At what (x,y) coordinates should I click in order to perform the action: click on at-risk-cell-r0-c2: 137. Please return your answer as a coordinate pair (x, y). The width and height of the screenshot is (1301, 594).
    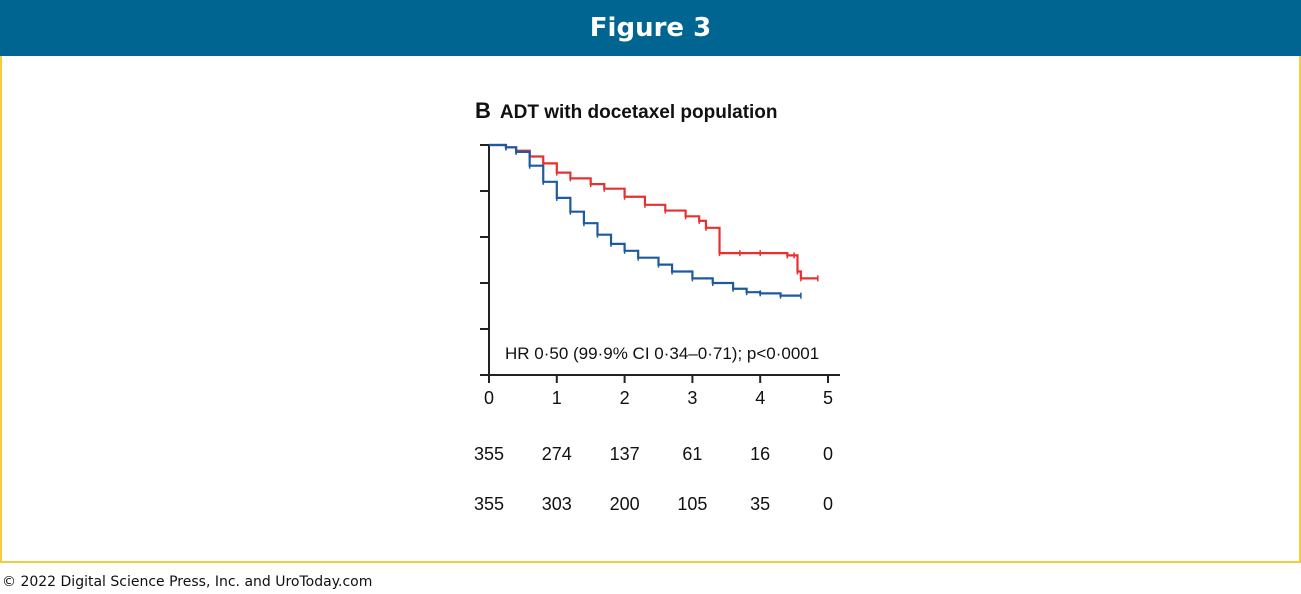
    Looking at the image, I should click on (625, 454).